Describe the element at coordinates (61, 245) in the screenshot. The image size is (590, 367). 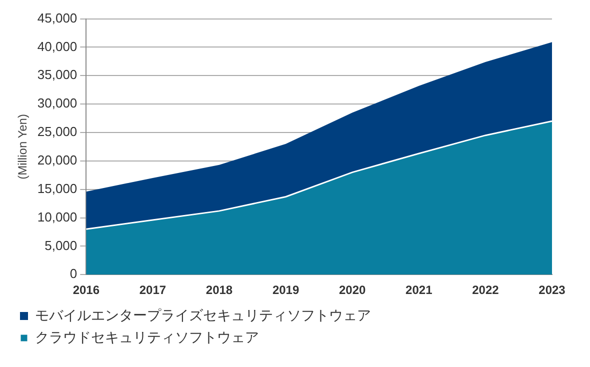
I see `y-tick-label: 5,000` at that location.